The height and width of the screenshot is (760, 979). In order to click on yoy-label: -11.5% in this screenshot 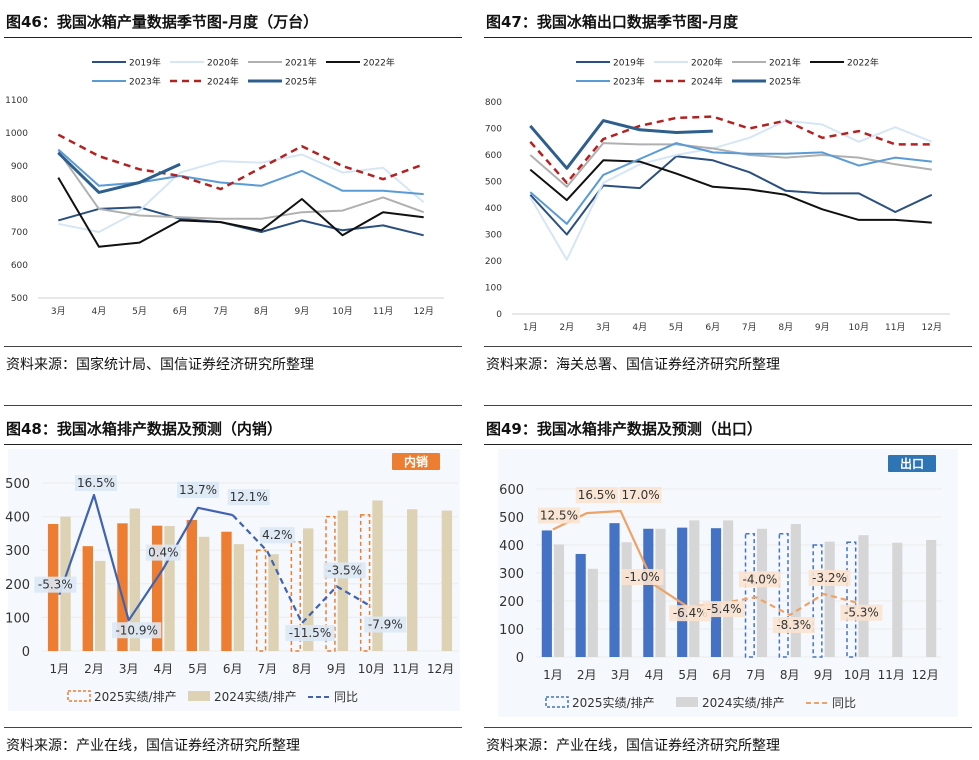, I will do `click(310, 633)`.